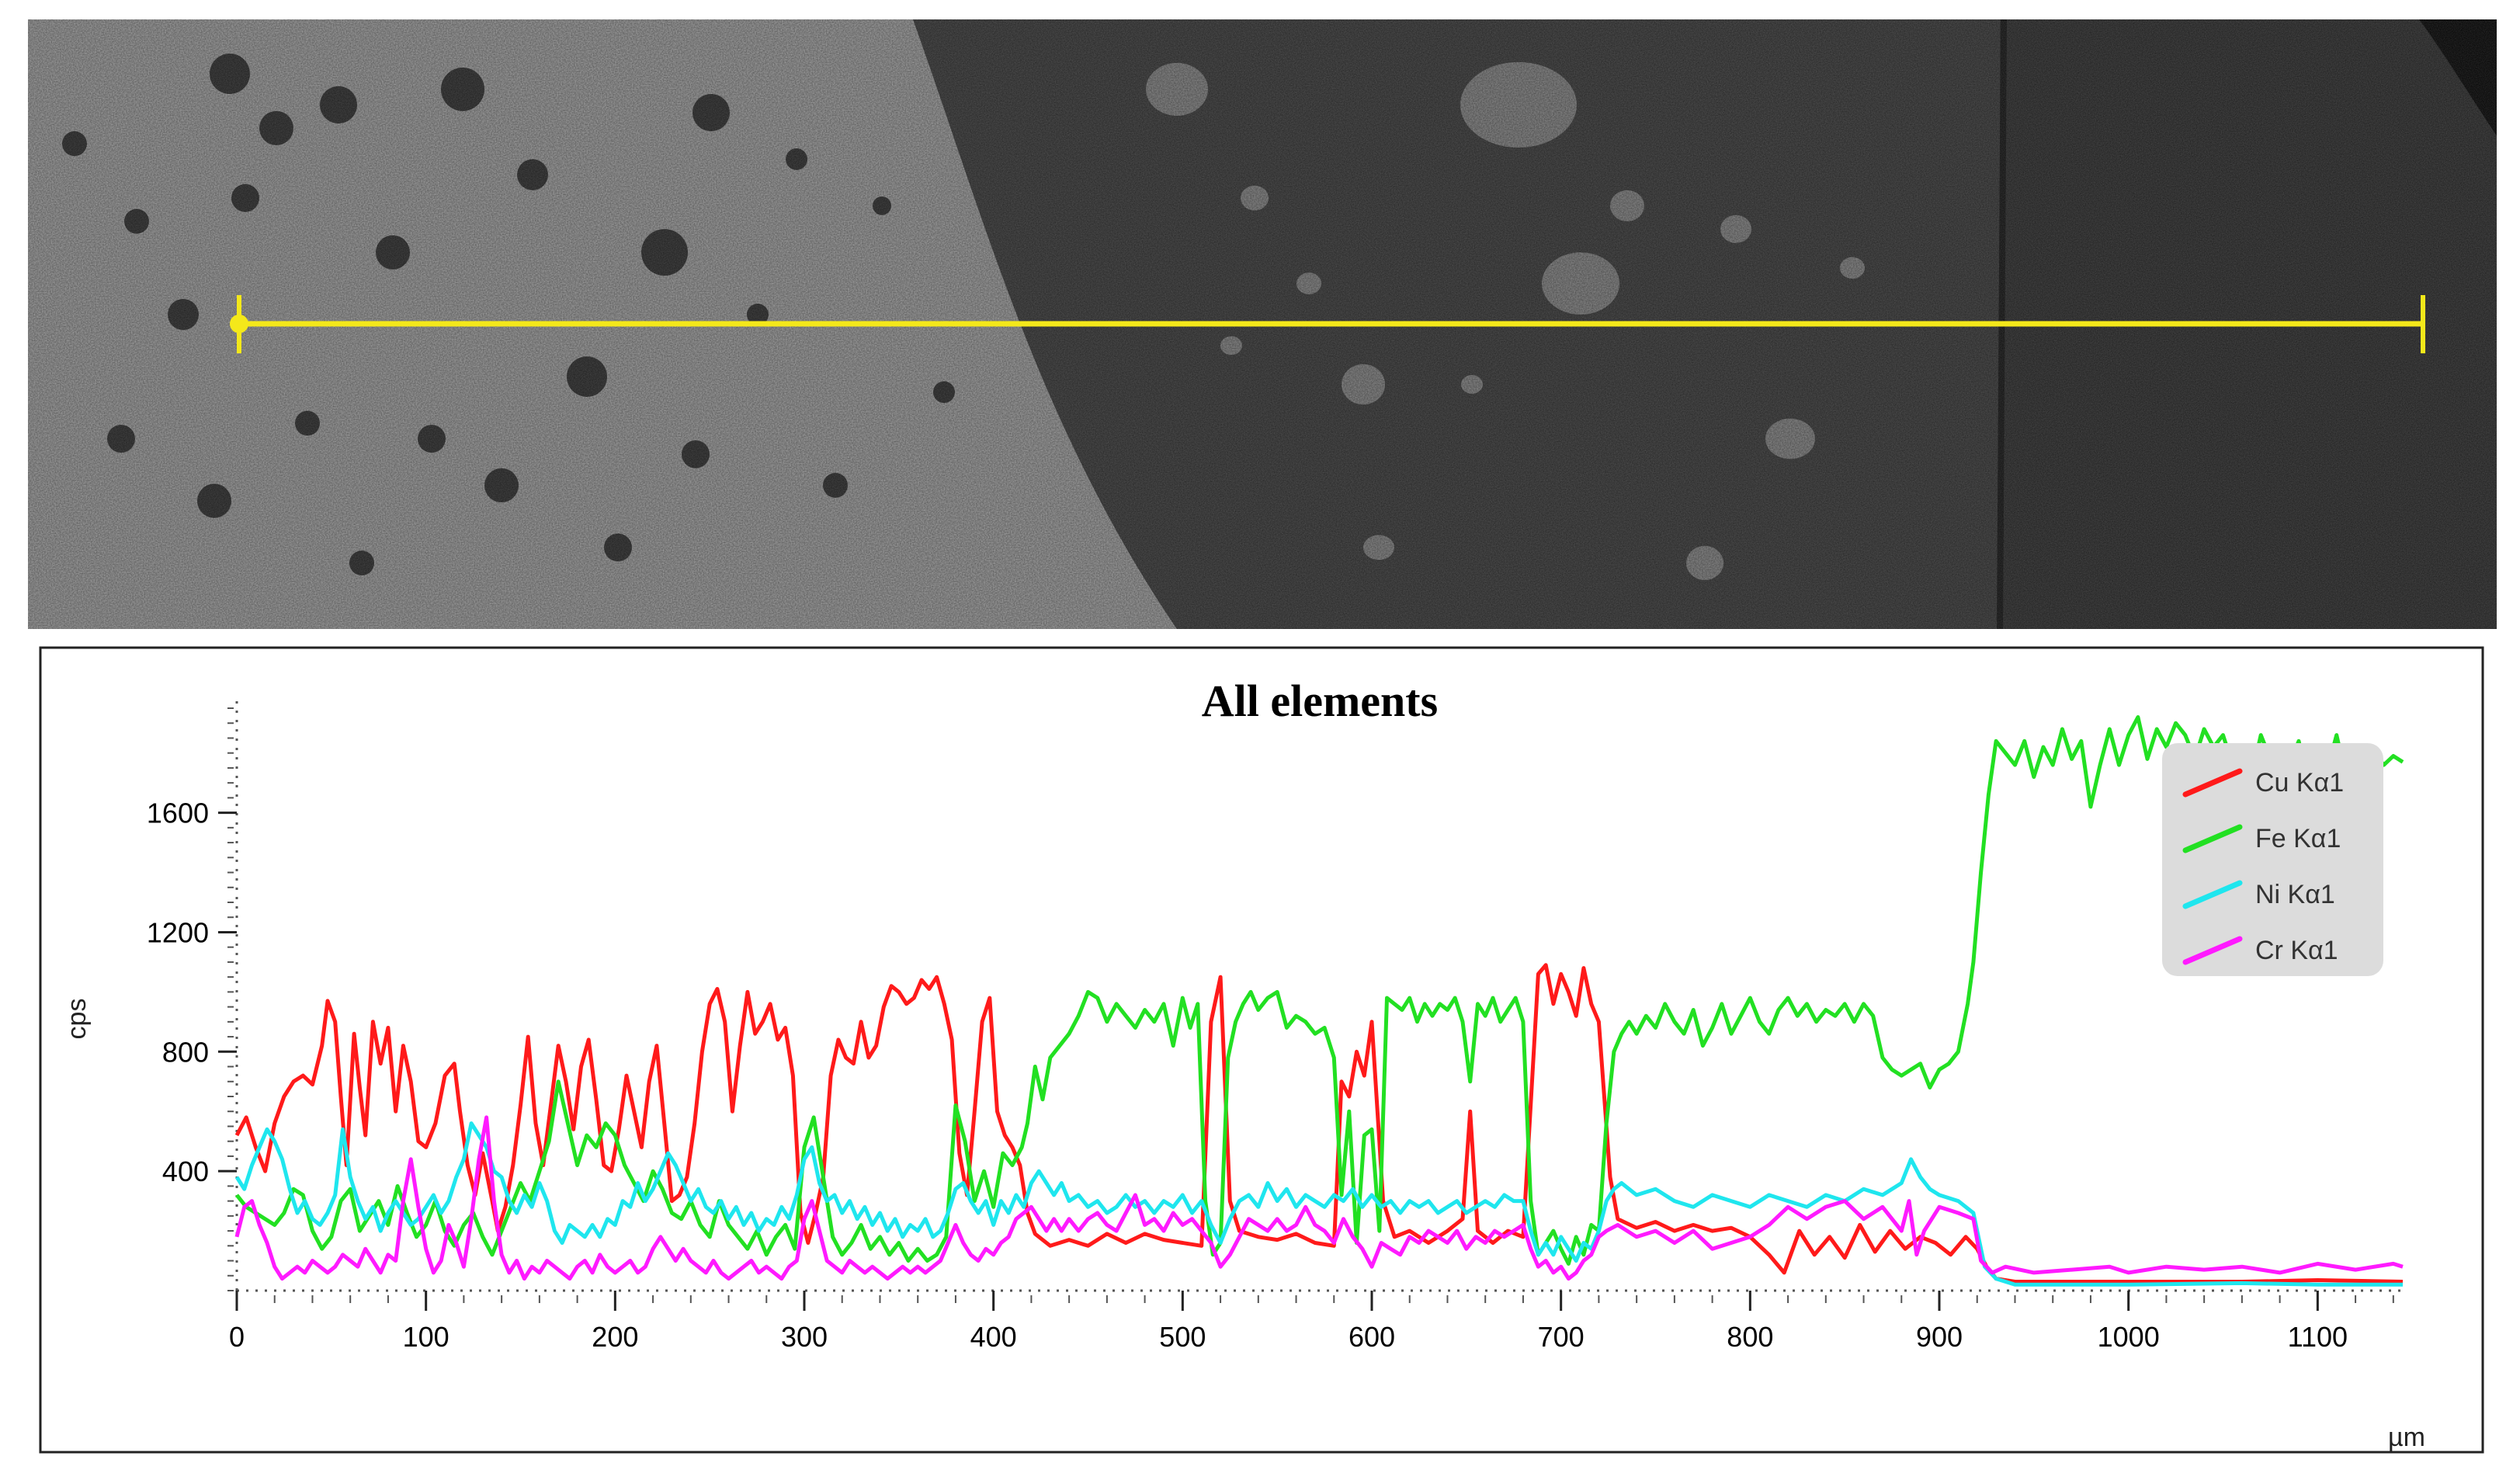 This screenshot has height=1470, width=2520. What do you see at coordinates (2212, 838) in the screenshot?
I see `legend-swatch-fe` at bounding box center [2212, 838].